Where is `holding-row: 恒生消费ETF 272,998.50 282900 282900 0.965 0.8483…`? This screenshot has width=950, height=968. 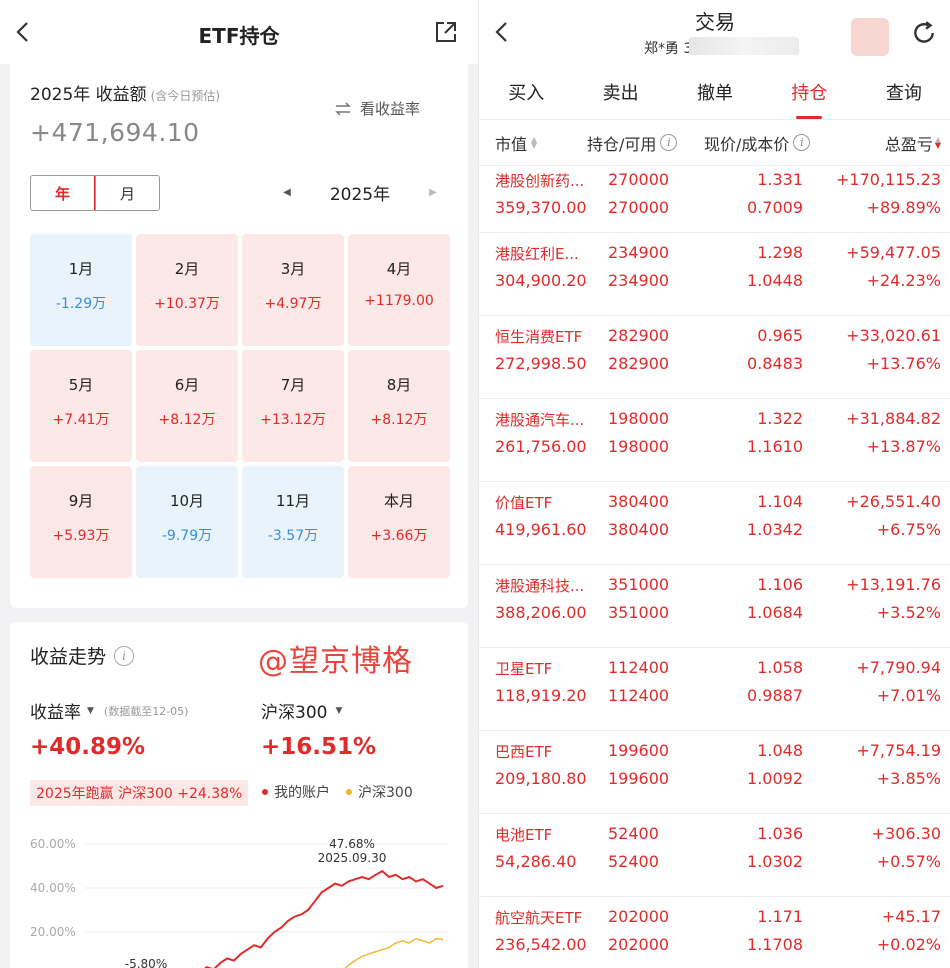 holding-row: 恒生消费ETF 272,998.50 282900 282900 0.965 0.8483… is located at coordinates (714, 357).